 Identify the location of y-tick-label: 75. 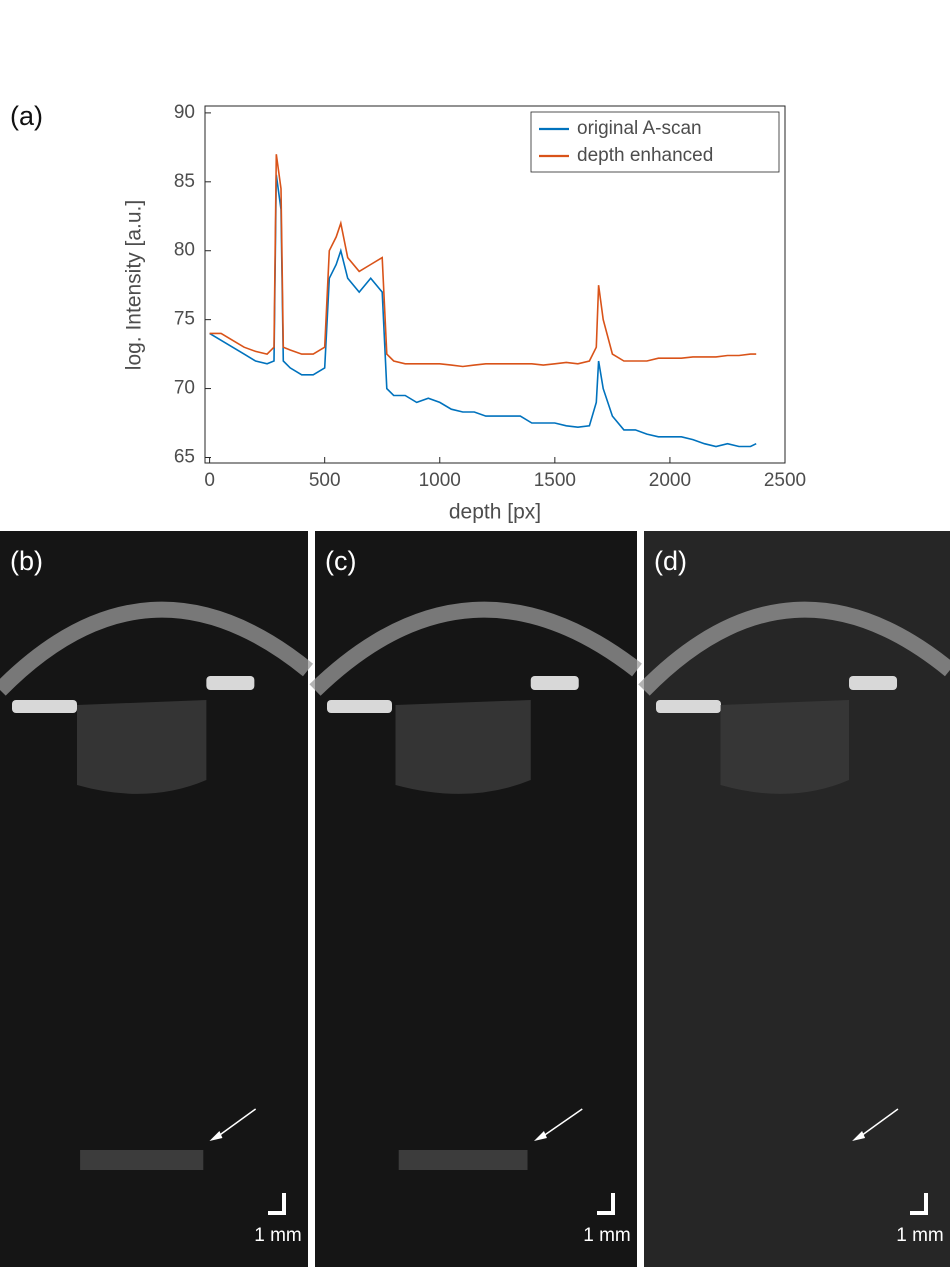
(184, 319).